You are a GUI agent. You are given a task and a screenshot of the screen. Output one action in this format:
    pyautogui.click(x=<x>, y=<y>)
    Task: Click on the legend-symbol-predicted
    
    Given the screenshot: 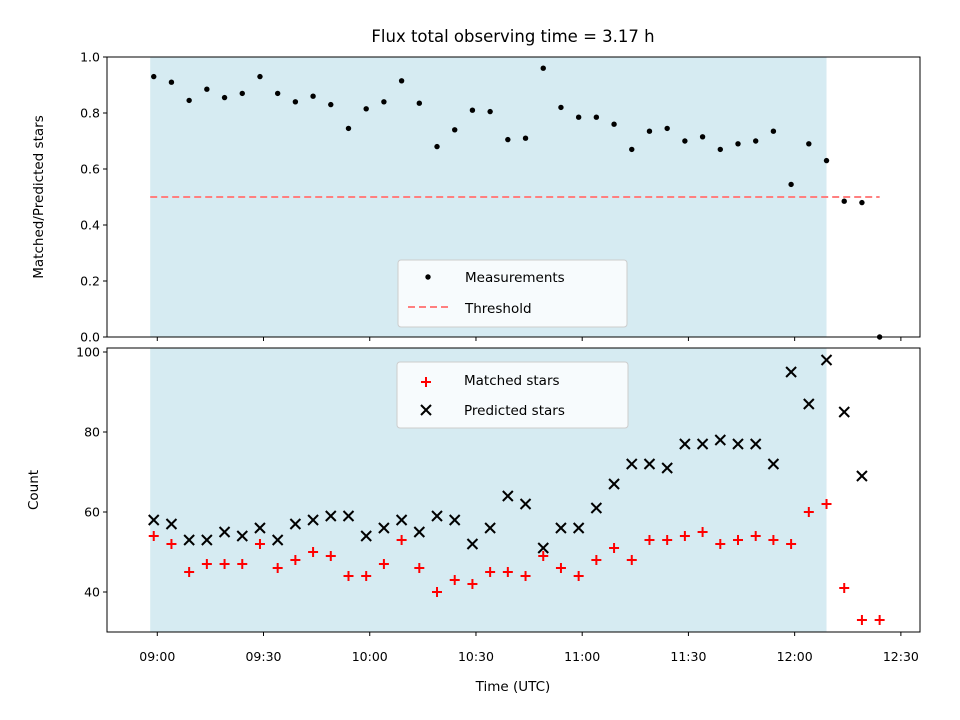 What is the action you would take?
    pyautogui.click(x=426, y=410)
    